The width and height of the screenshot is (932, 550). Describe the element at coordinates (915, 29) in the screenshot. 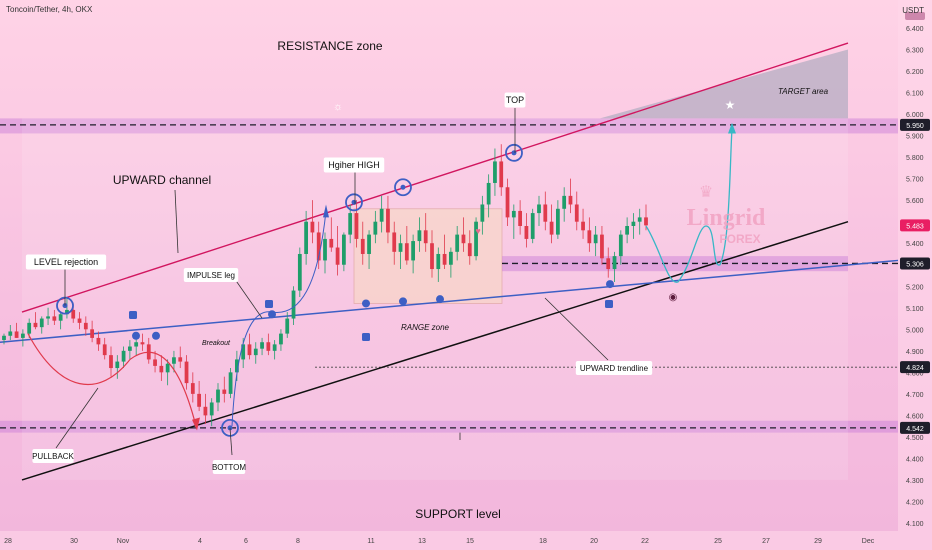

I see `y-tick-label: 6.400` at that location.